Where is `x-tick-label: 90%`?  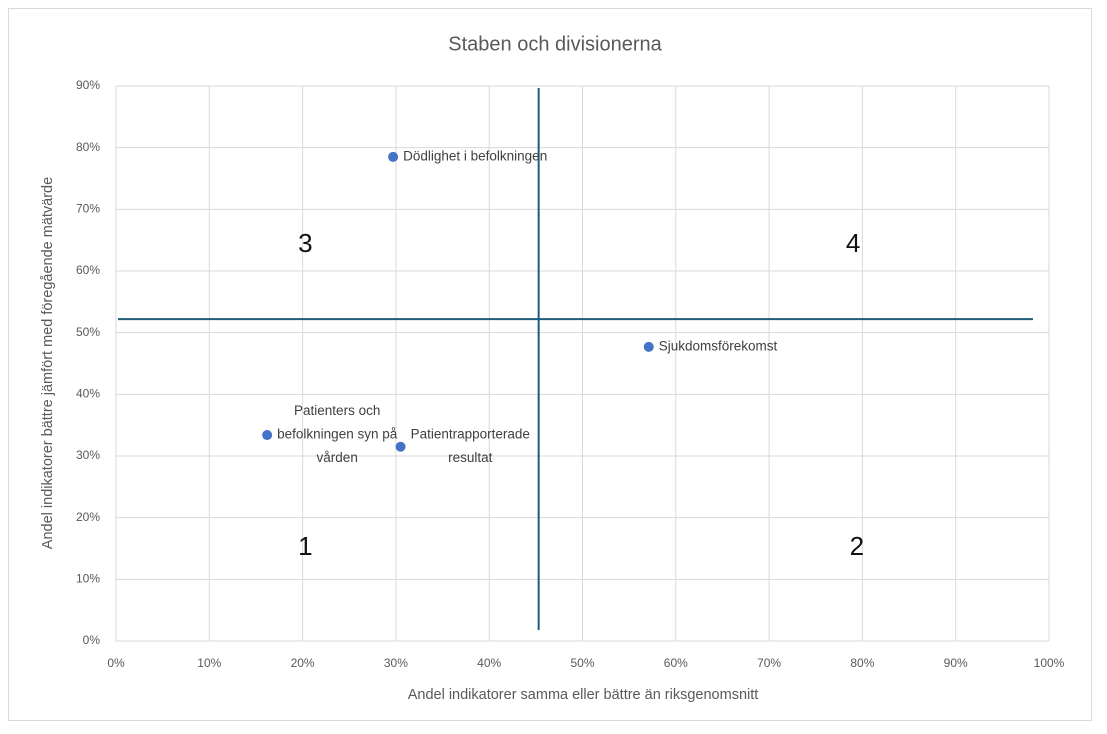 x-tick-label: 90% is located at coordinates (956, 663).